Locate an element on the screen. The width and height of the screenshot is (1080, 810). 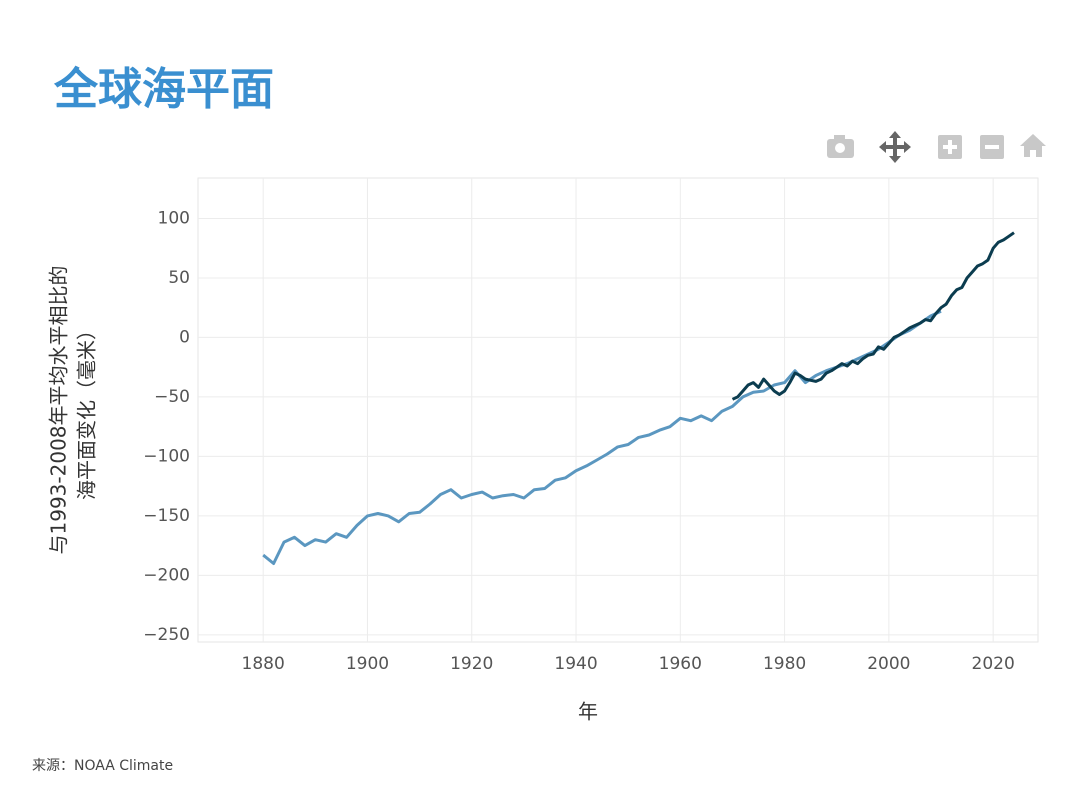
toolbar is located at coordinates (936, 147).